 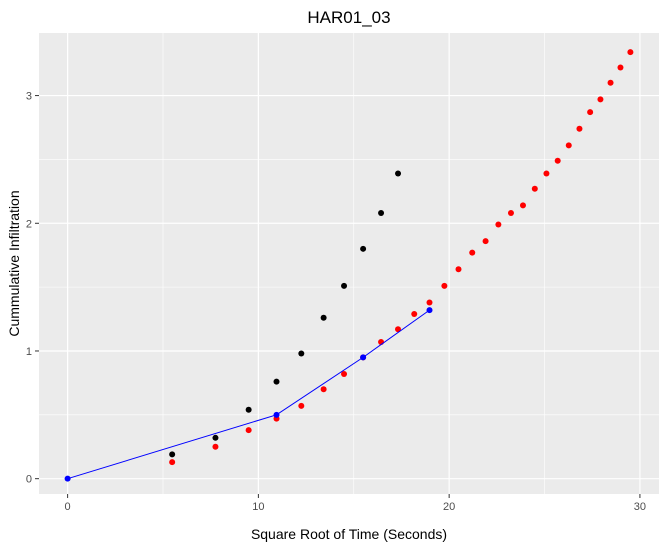 I want to click on x-tick-label: 20, so click(x=449, y=507).